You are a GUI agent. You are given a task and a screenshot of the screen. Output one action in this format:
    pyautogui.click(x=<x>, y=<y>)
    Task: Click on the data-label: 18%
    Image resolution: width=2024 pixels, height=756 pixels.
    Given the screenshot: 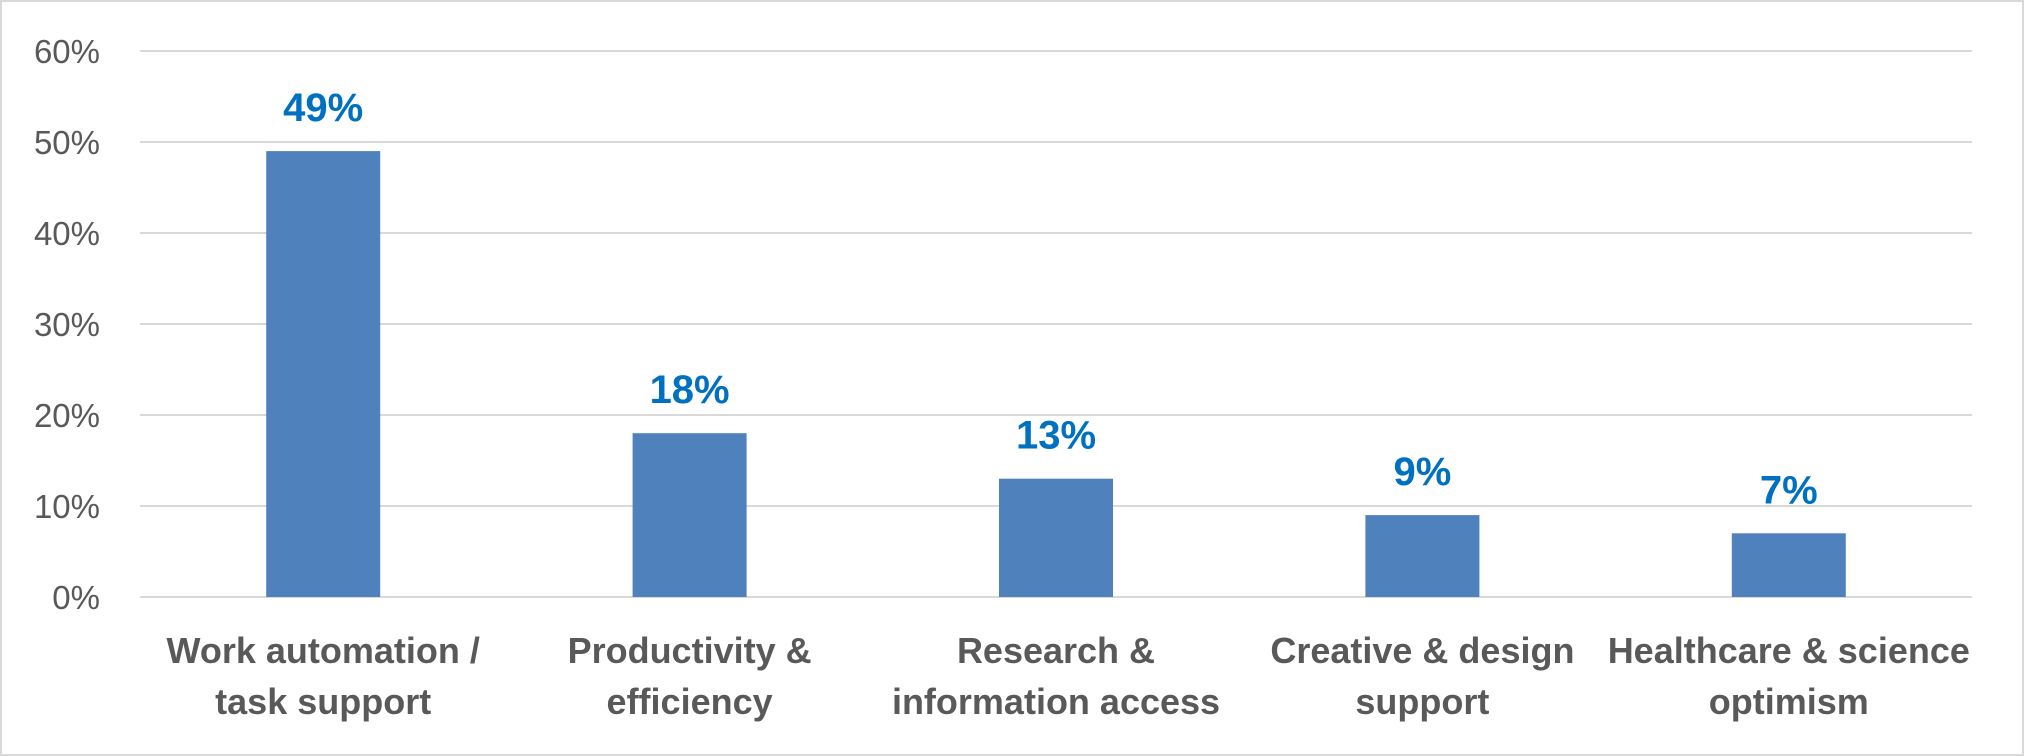 What is the action you would take?
    pyautogui.click(x=690, y=390)
    